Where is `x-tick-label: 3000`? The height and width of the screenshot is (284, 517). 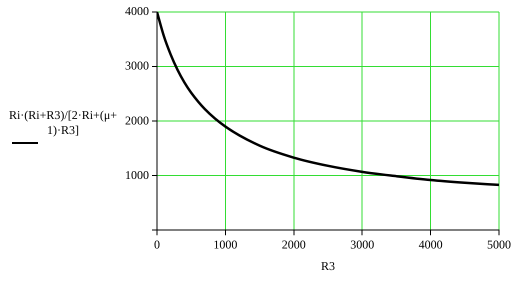
x-tick-label: 3000 is located at coordinates (362, 245).